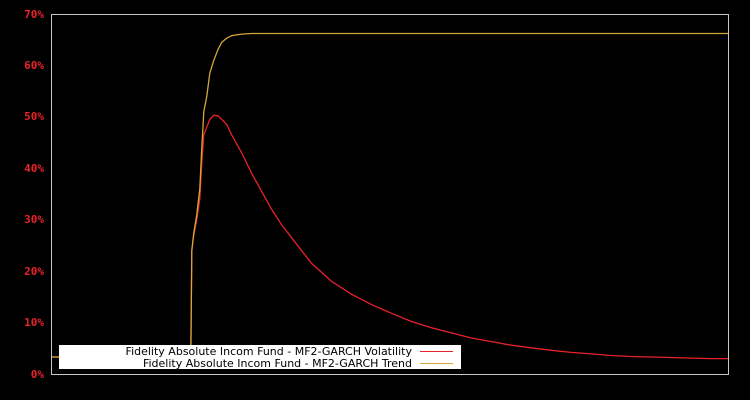  I want to click on y-tick-label: 60%, so click(34, 65).